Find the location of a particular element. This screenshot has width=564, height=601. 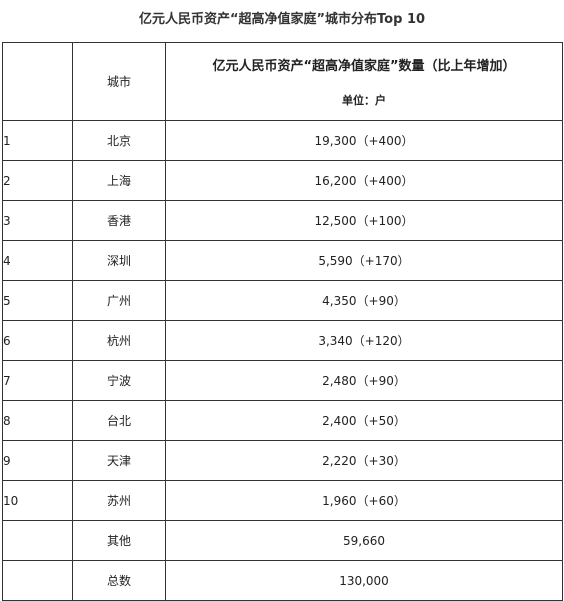

value-cell: 2,220（+30） is located at coordinates (364, 460).